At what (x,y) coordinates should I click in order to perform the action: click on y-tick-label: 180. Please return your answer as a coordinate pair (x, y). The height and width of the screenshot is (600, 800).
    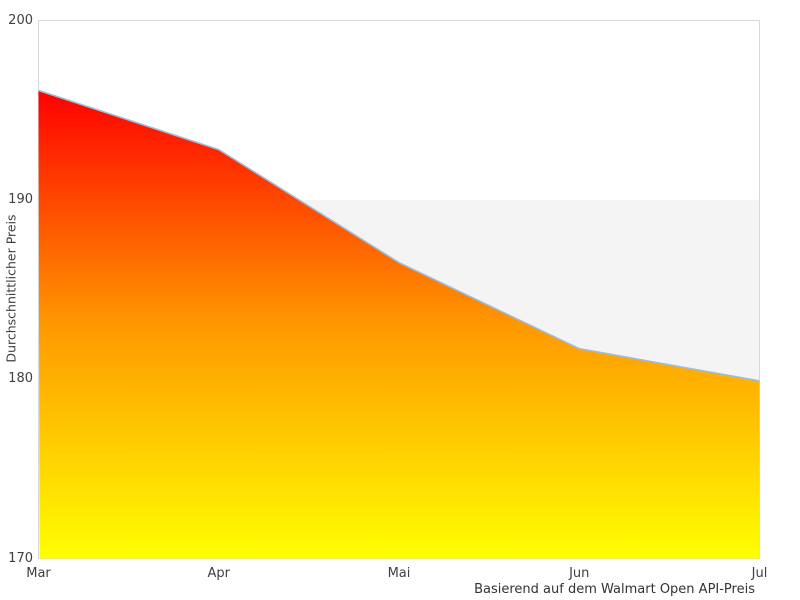
    Looking at the image, I should click on (20, 379).